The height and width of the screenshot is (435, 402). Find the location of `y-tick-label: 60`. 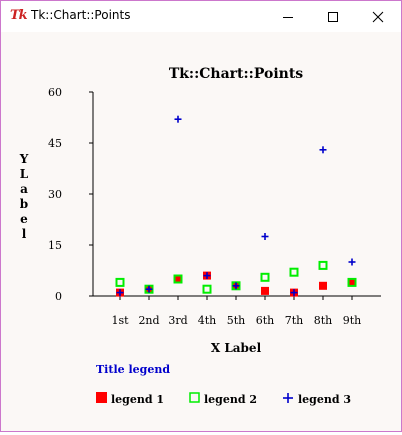

y-tick-label: 60 is located at coordinates (55, 92).